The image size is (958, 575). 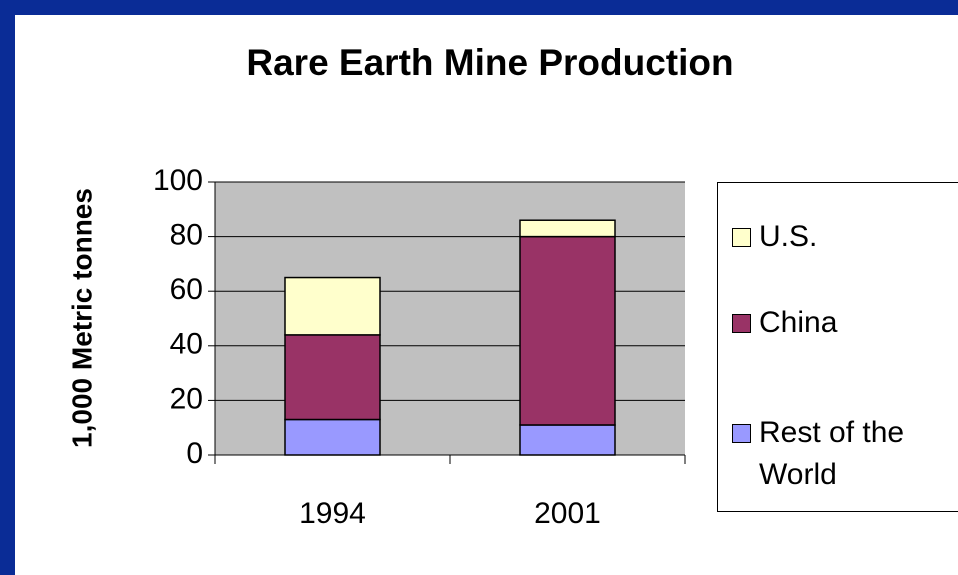 I want to click on y-tick-label: 80, so click(x=186, y=235).